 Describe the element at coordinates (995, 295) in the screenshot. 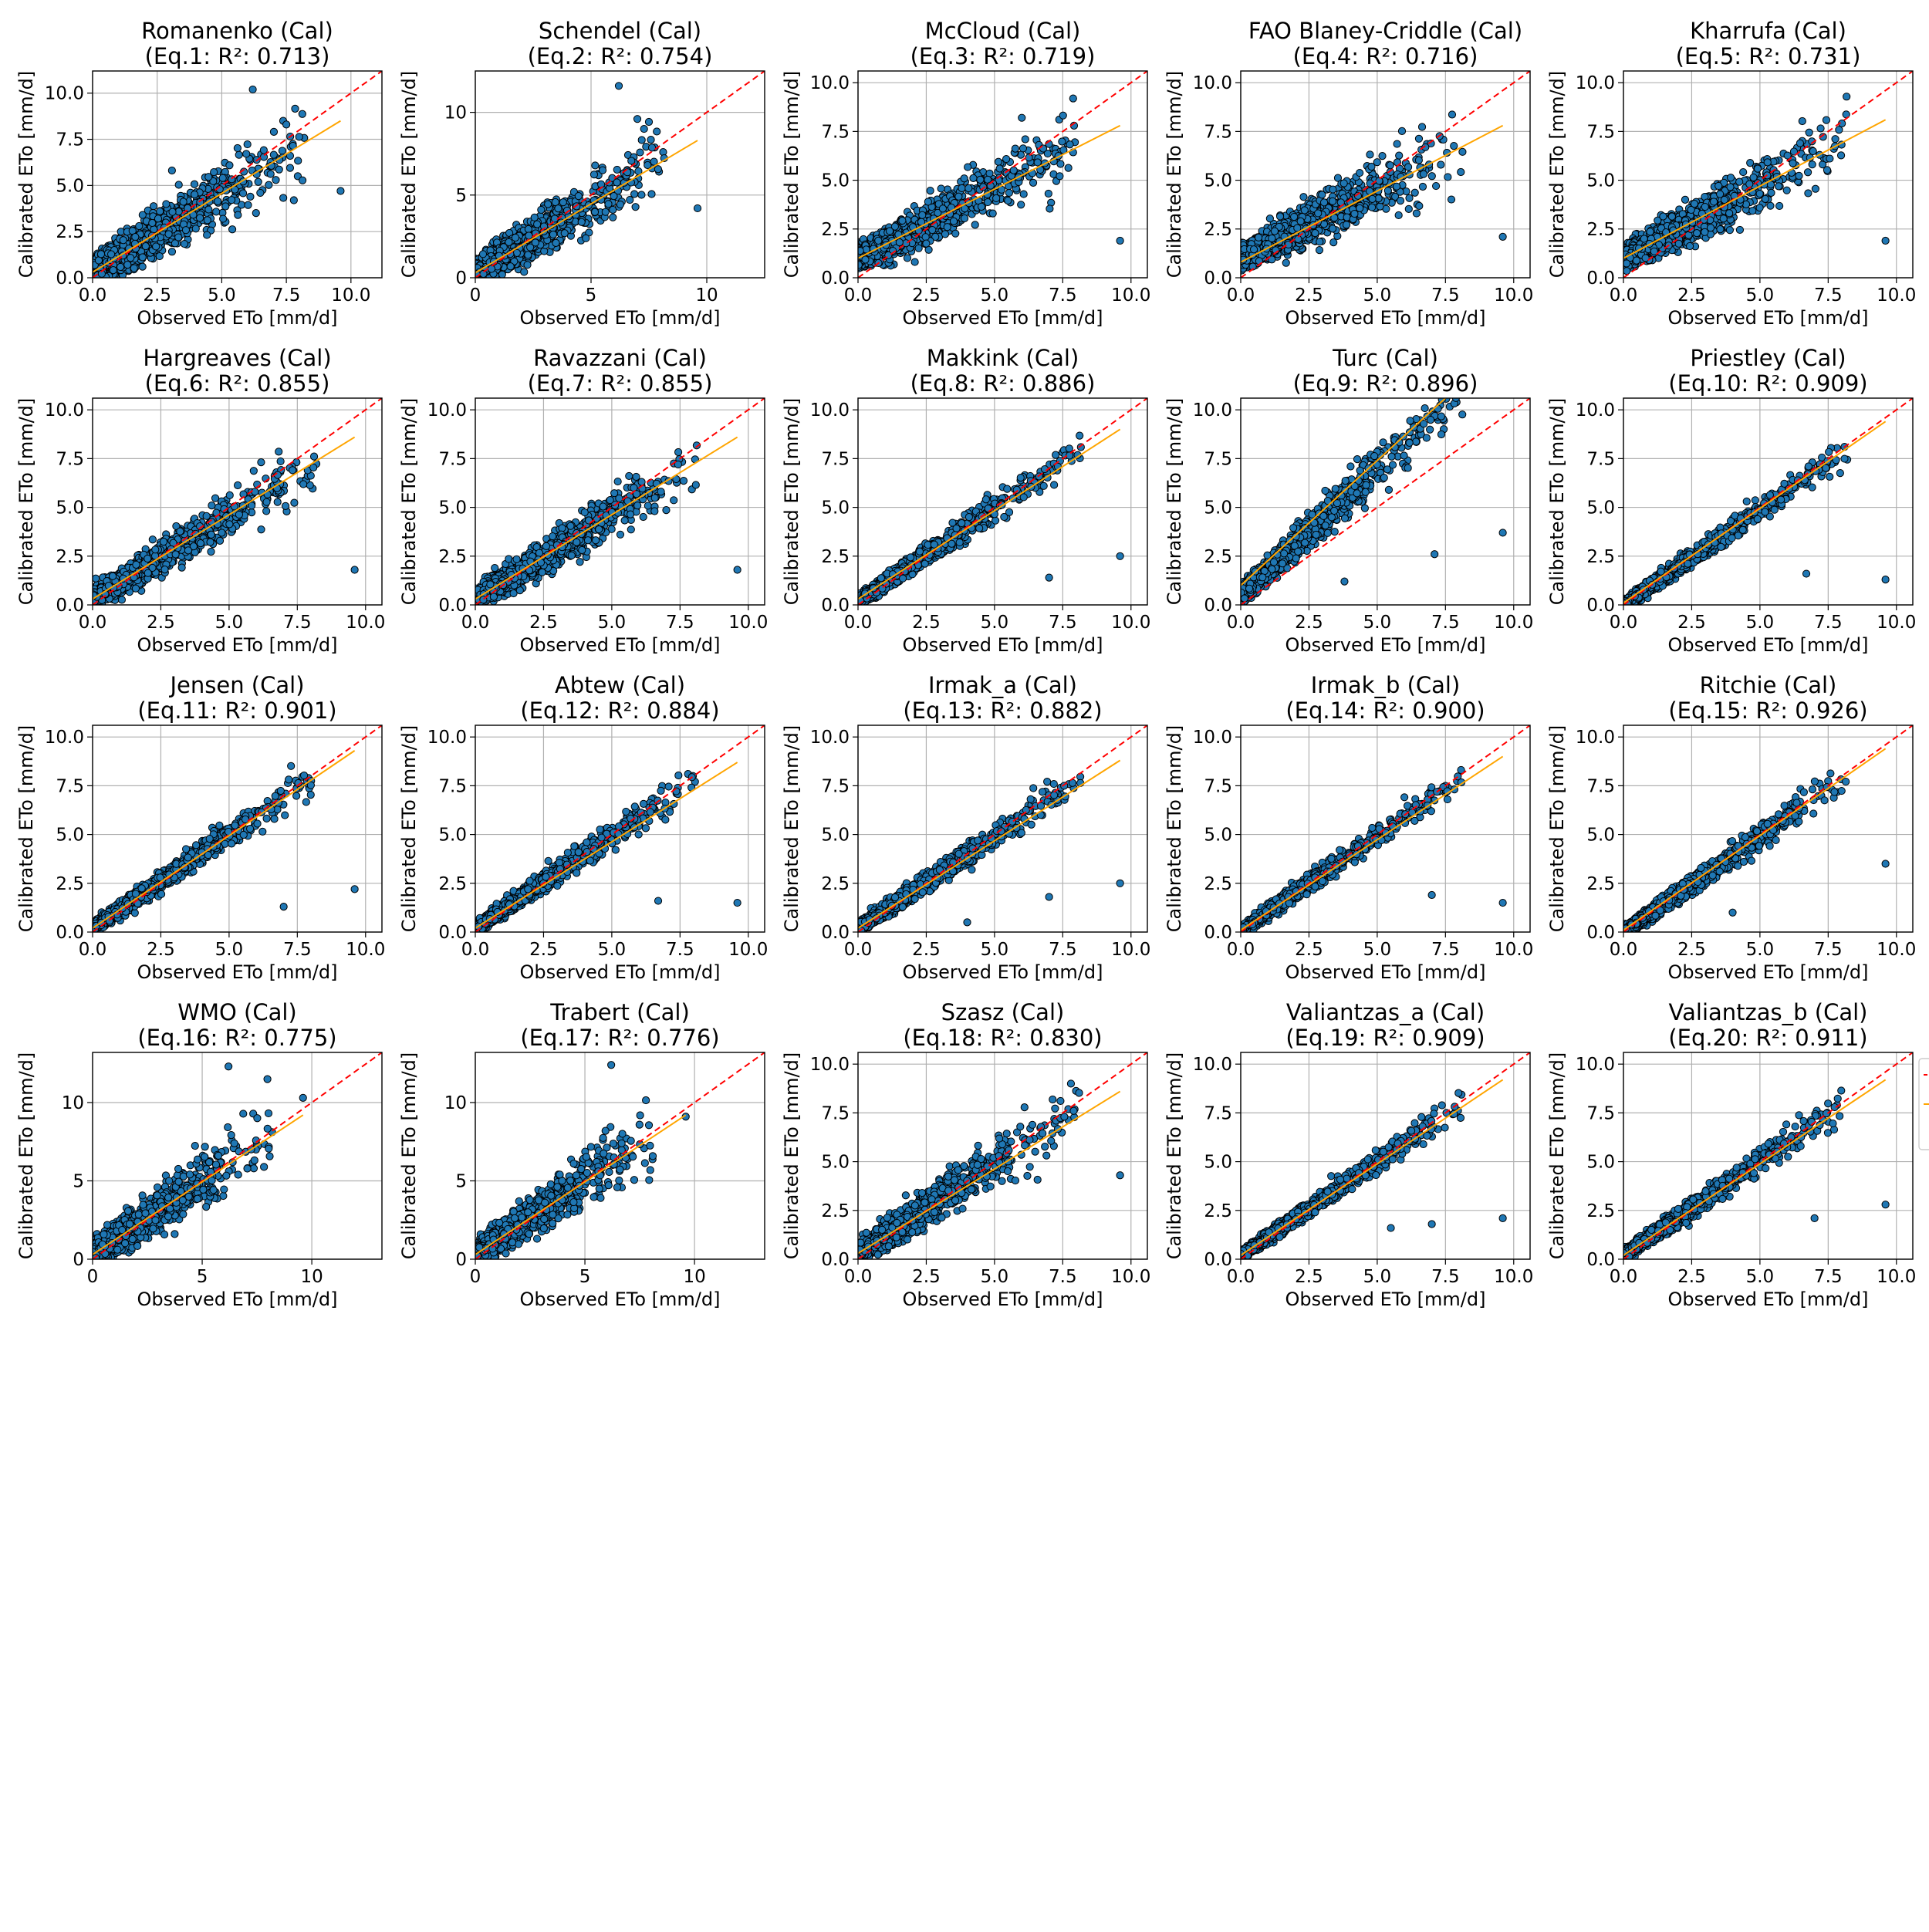

I see `x-tick-label: 5.0` at that location.